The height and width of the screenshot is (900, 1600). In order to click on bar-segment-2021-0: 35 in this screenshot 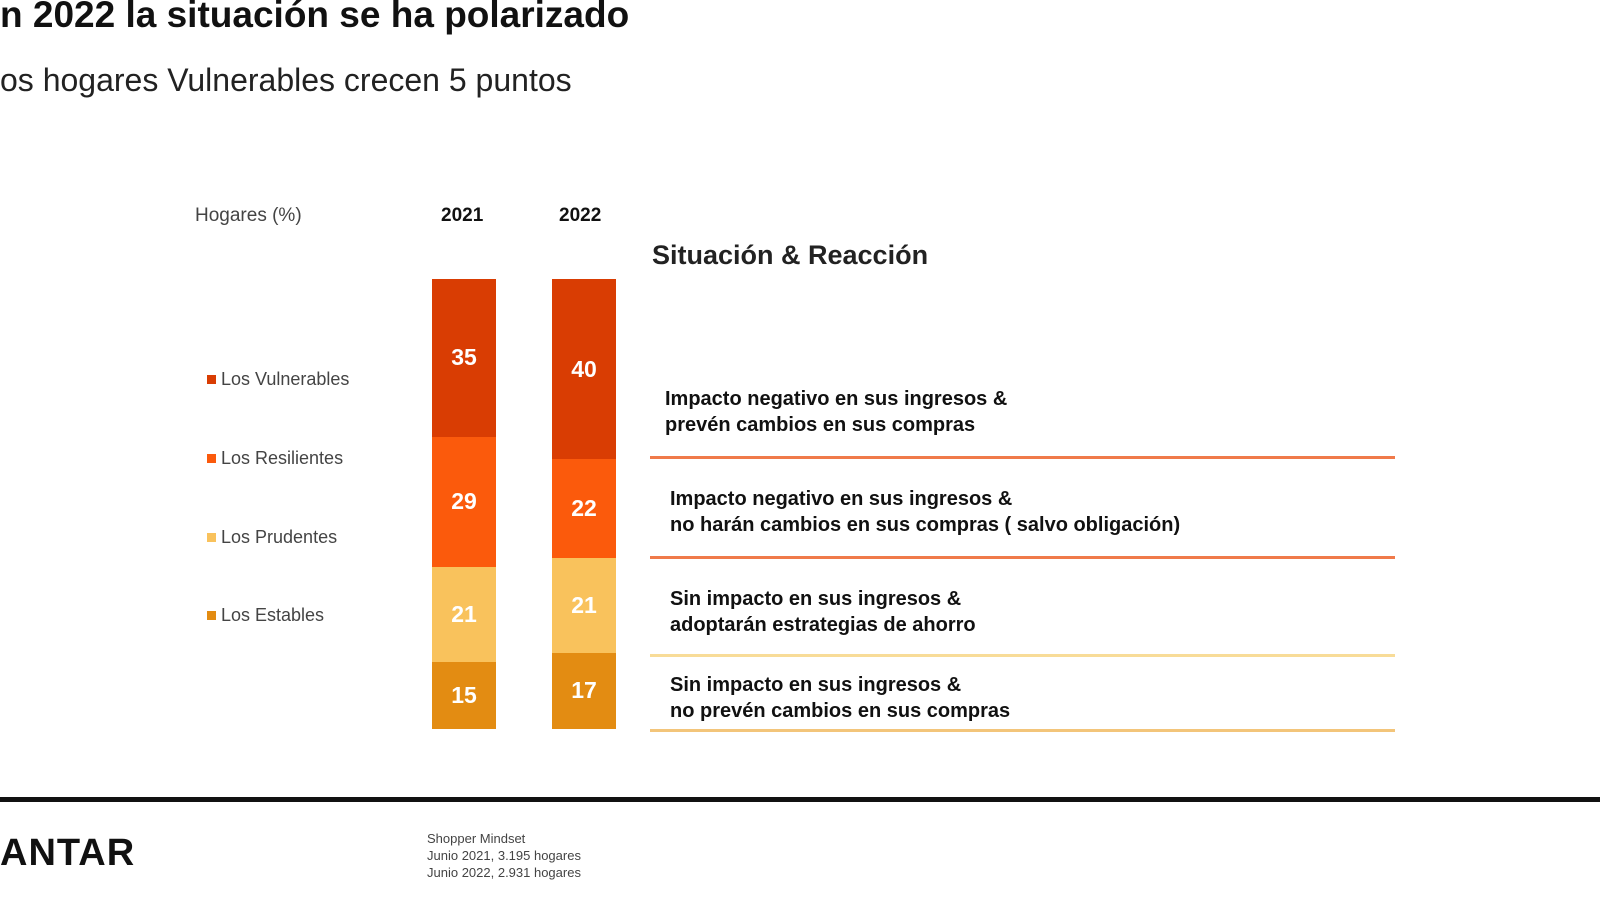, I will do `click(464, 358)`.